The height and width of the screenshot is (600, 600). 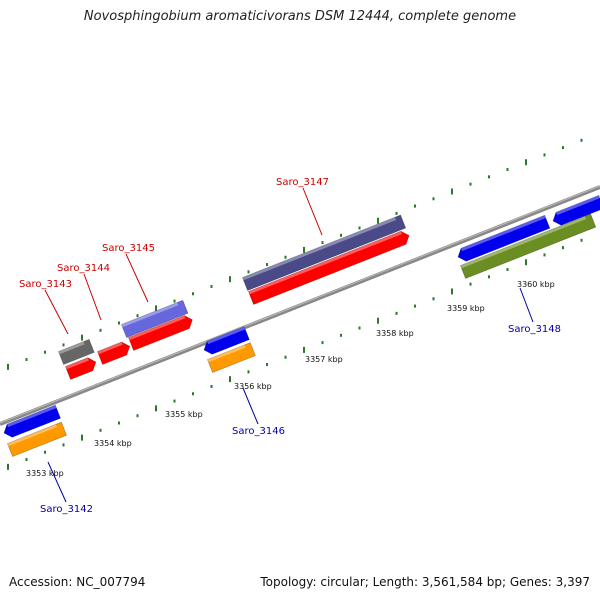 I want to click on gene-label: Saro_3144, so click(x=83, y=268).